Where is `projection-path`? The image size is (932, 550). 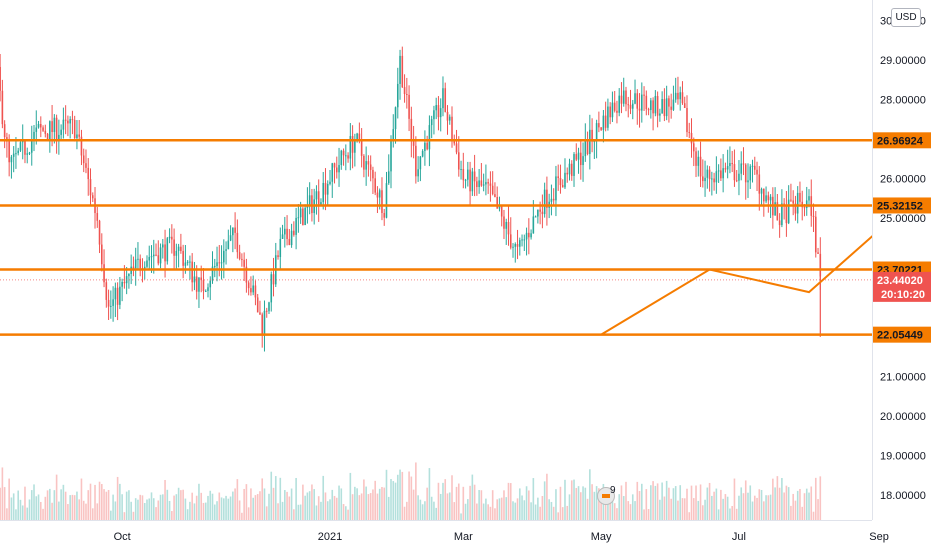 projection-path is located at coordinates (766, 239).